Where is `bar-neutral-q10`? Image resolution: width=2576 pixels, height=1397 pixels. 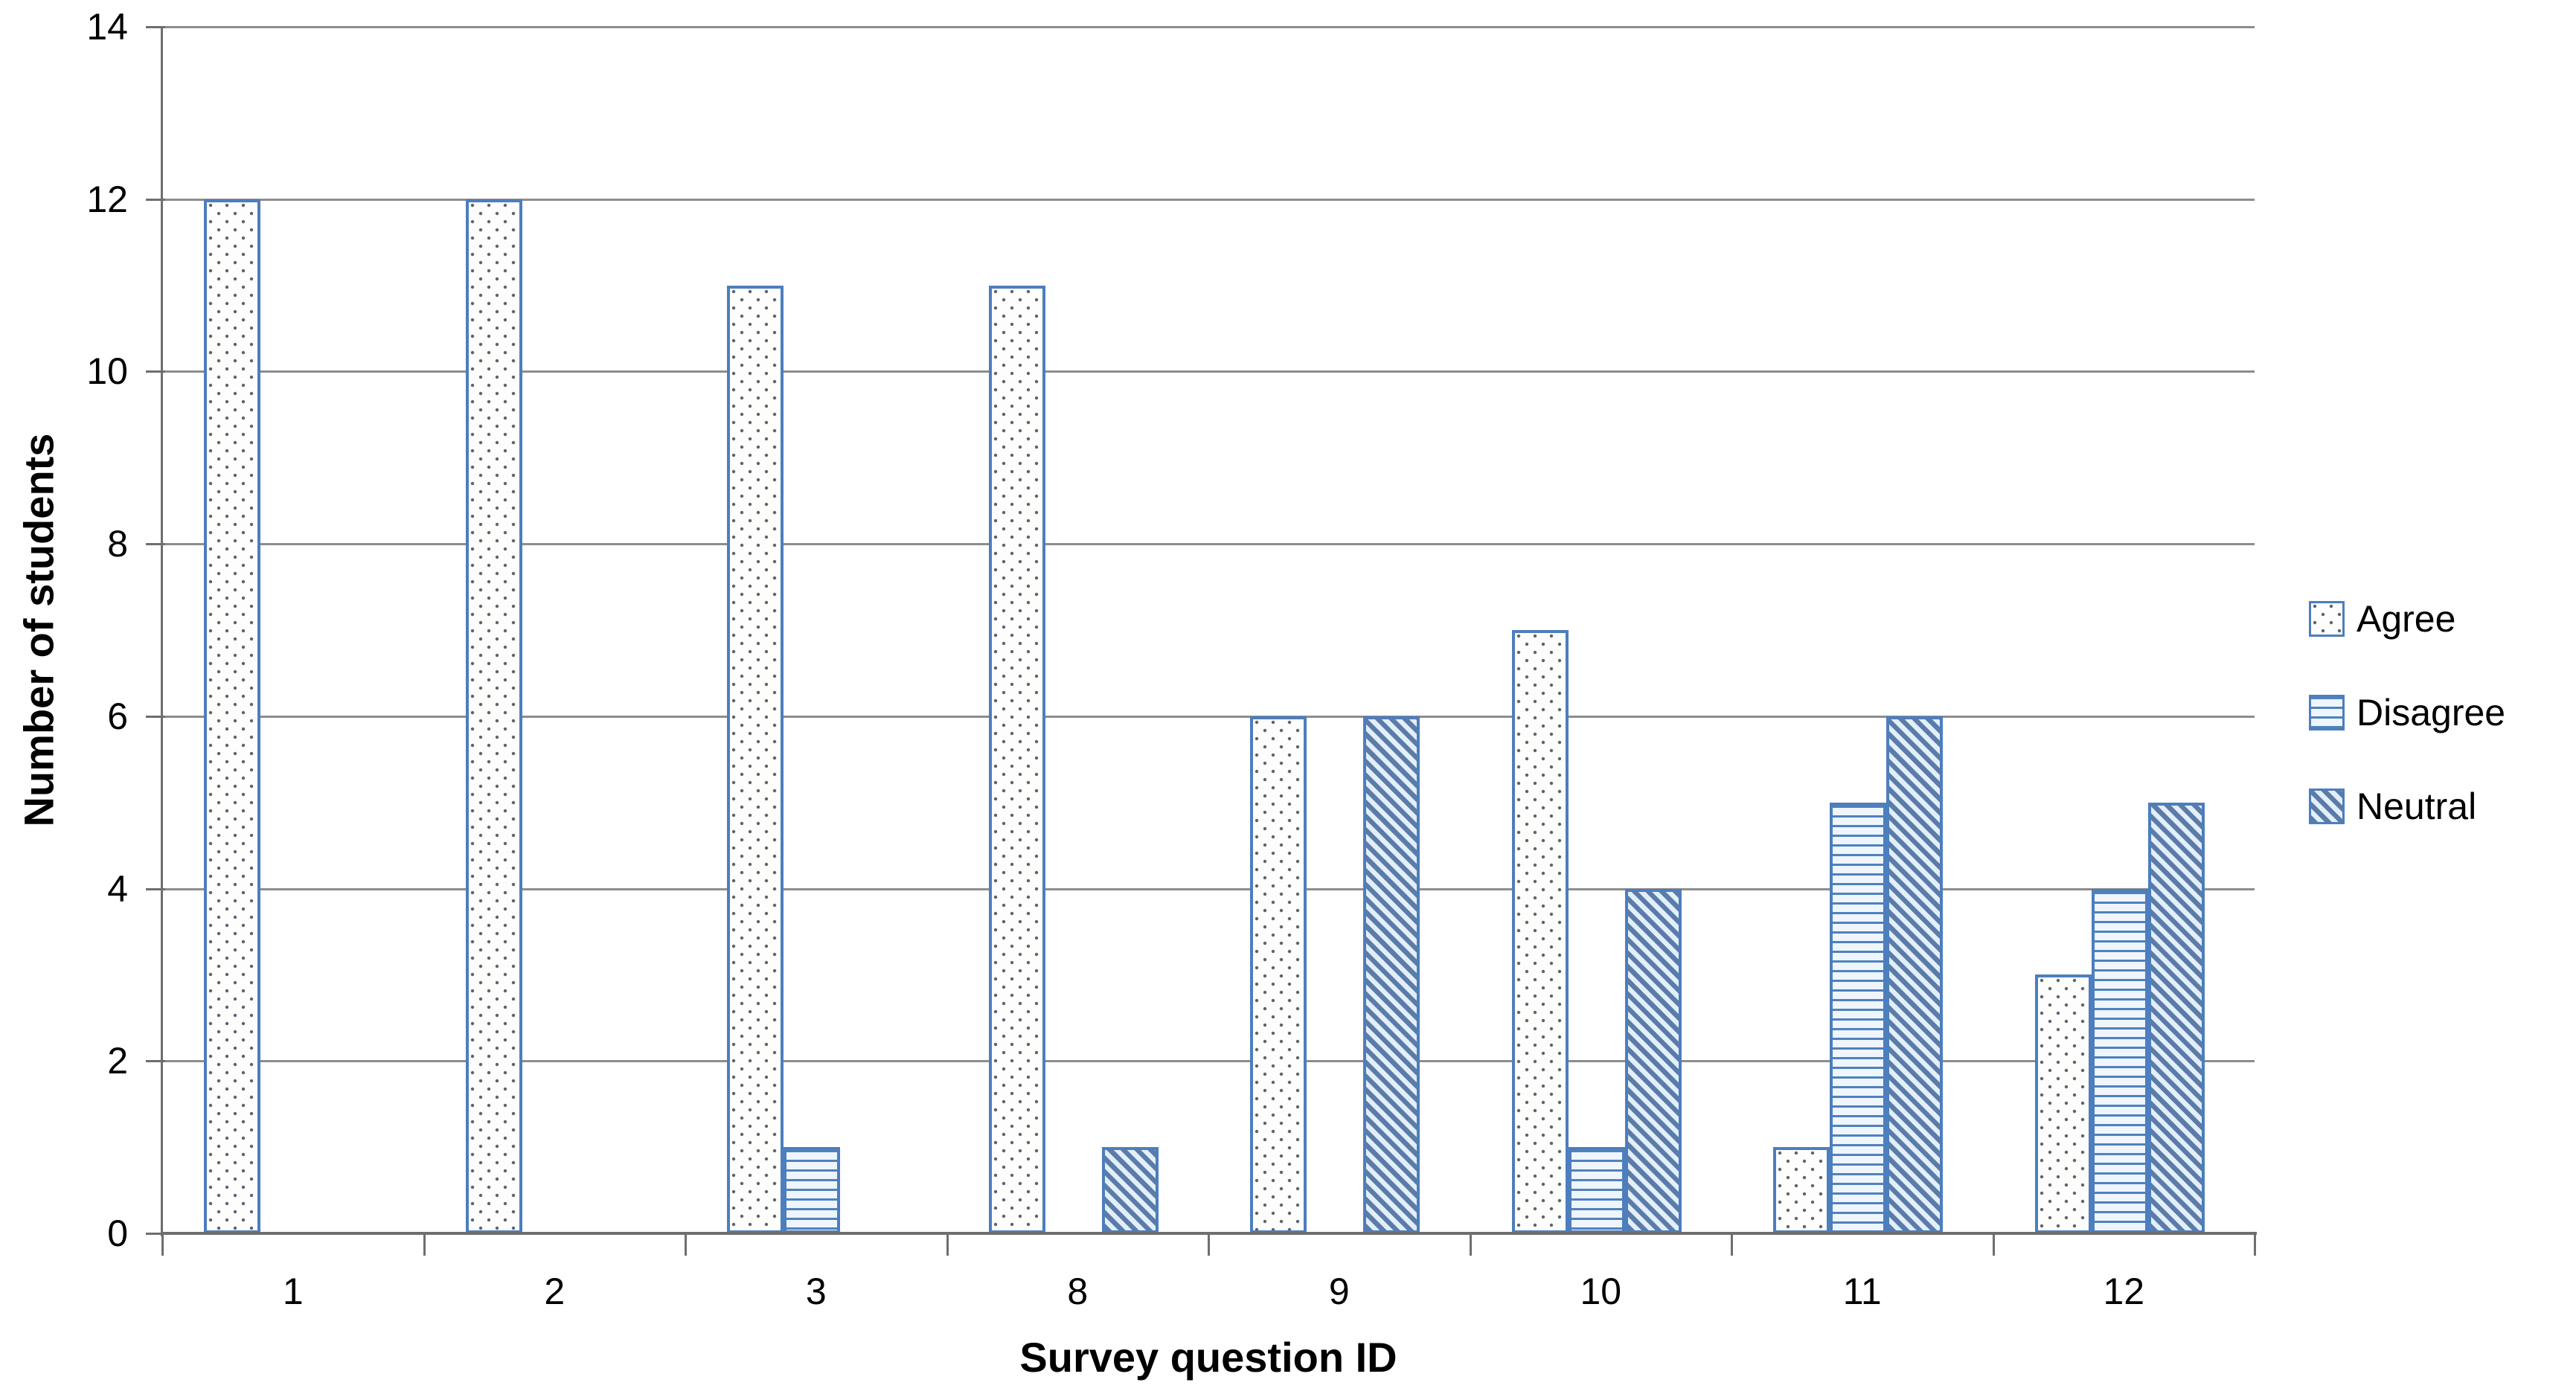 bar-neutral-q10 is located at coordinates (1653, 1060).